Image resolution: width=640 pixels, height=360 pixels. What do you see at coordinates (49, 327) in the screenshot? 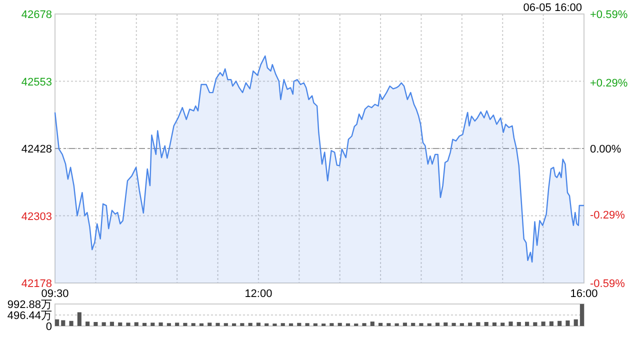
I see `y-tick-label: 0` at bounding box center [49, 327].